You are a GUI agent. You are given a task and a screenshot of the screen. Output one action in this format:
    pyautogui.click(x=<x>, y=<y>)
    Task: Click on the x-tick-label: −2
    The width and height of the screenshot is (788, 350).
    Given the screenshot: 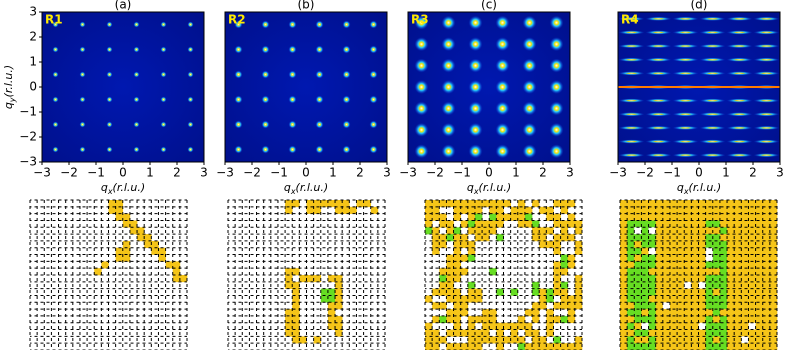 What is the action you would take?
    pyautogui.click(x=435, y=173)
    